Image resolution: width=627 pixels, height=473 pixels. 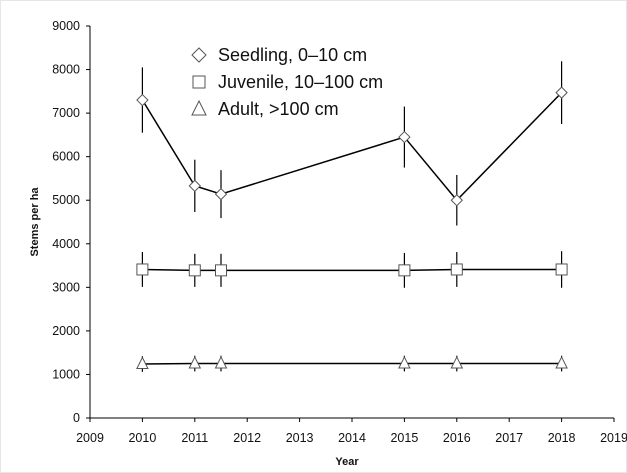 I want to click on y-axis-title: Stems per ha, so click(x=35, y=222).